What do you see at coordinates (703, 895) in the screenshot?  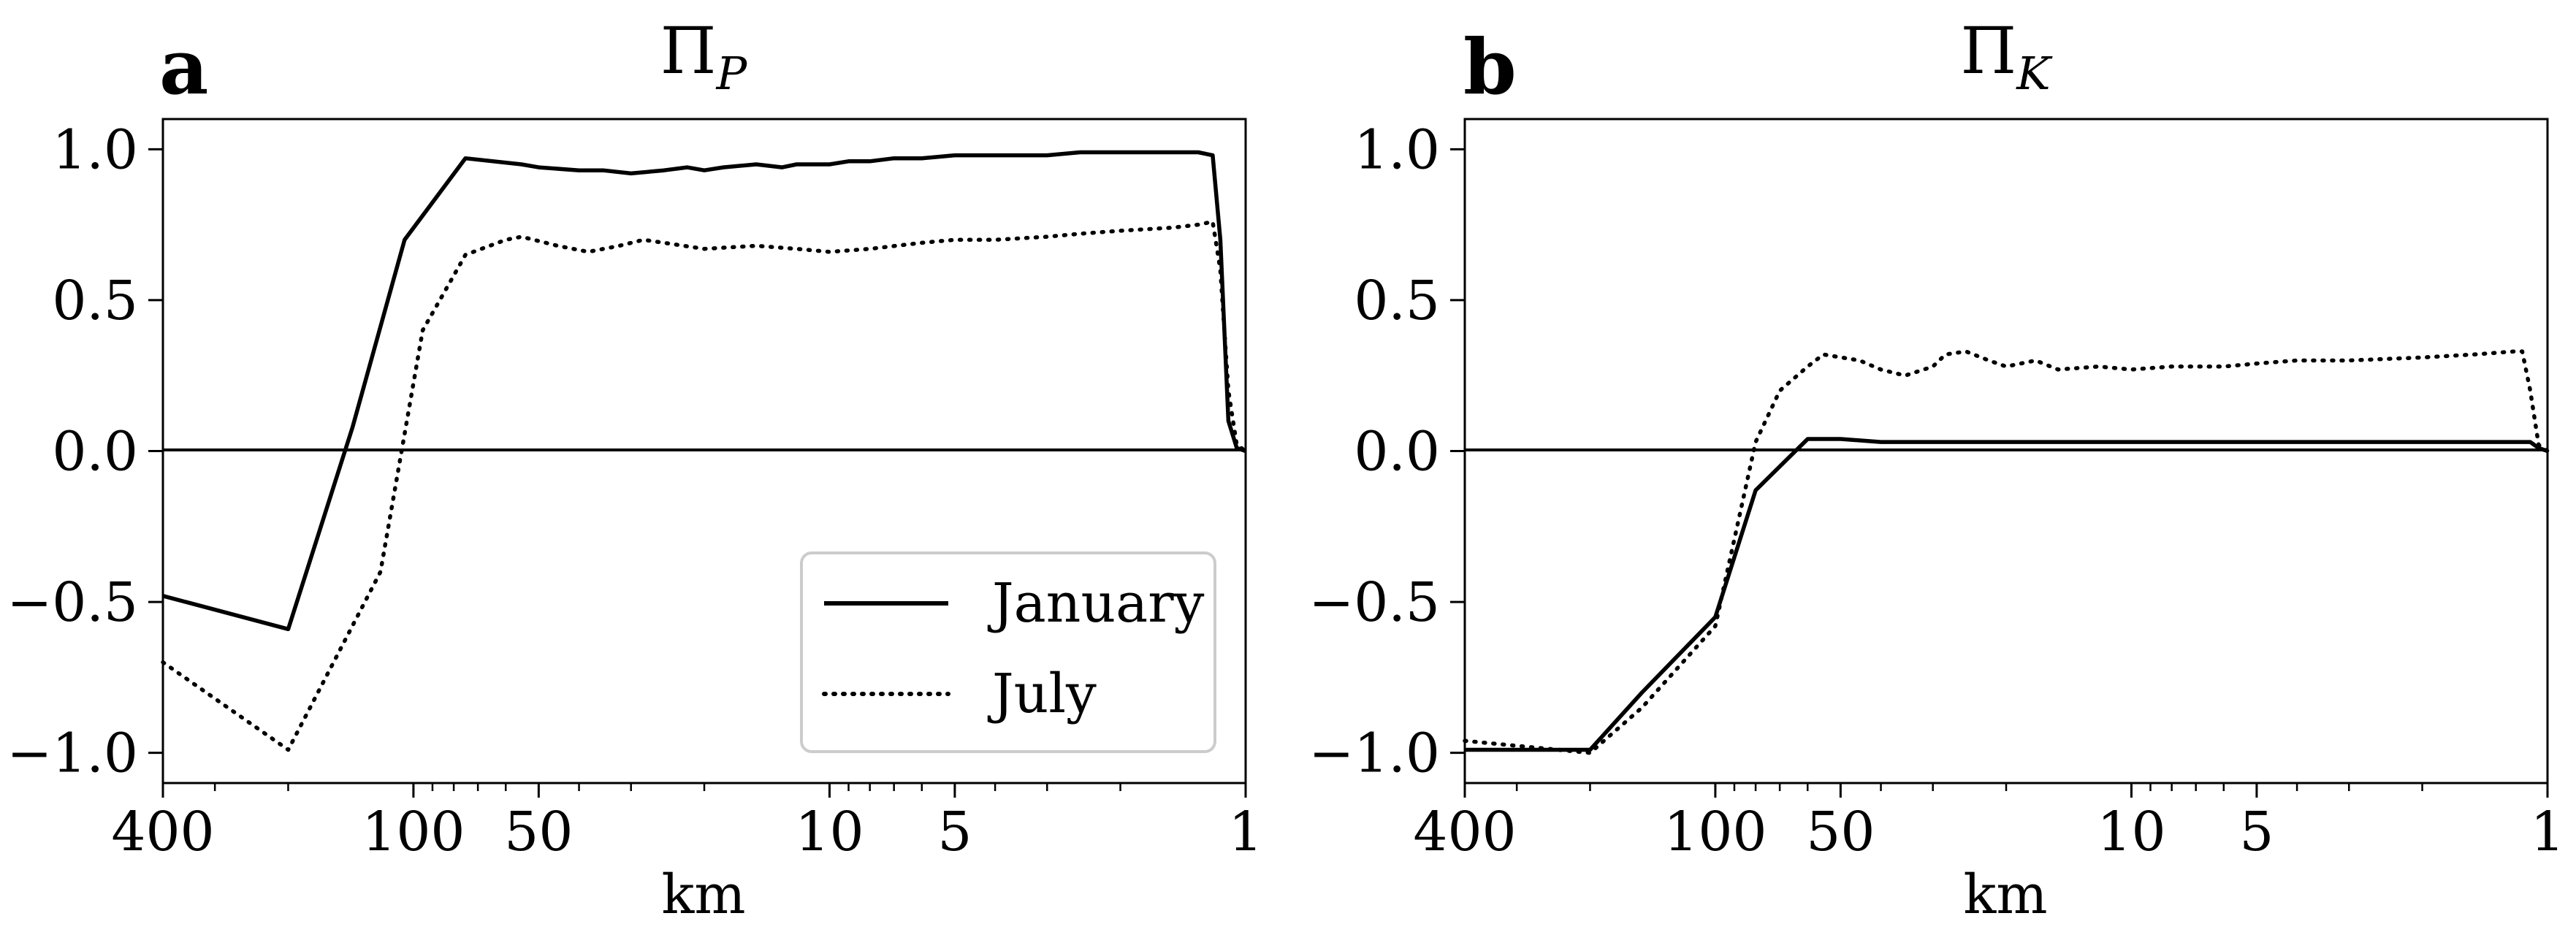 I see `panel-a-x-axis-label: km` at bounding box center [703, 895].